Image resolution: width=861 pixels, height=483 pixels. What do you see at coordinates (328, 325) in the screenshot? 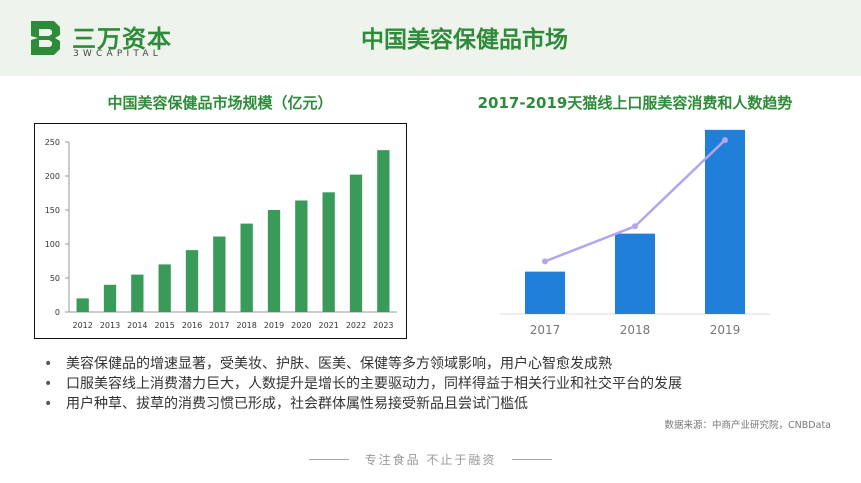
I see `x-tick-label: 2021` at bounding box center [328, 325].